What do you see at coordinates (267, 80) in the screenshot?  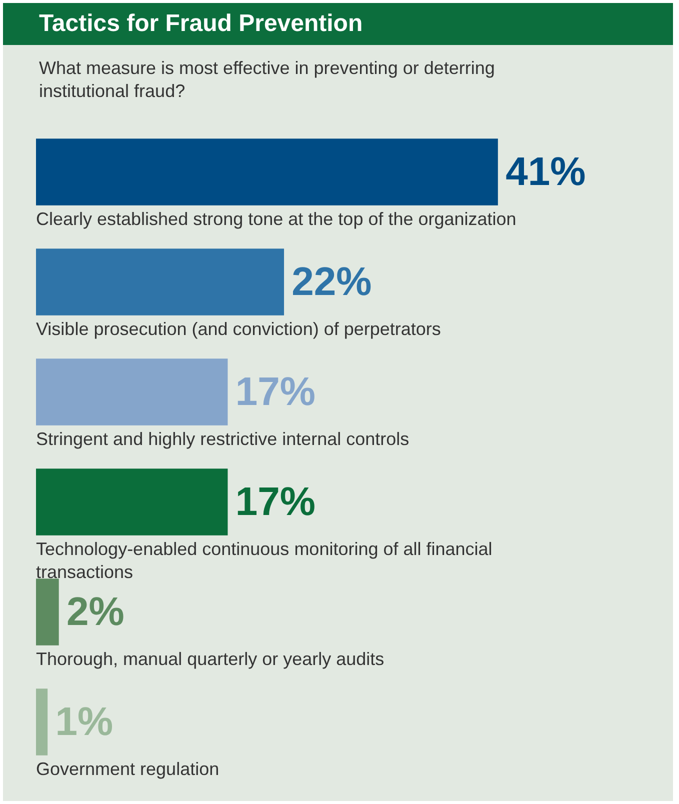 I see `chart-subtitle: What measure is most effective in preventing or deterring institutional fraud?` at bounding box center [267, 80].